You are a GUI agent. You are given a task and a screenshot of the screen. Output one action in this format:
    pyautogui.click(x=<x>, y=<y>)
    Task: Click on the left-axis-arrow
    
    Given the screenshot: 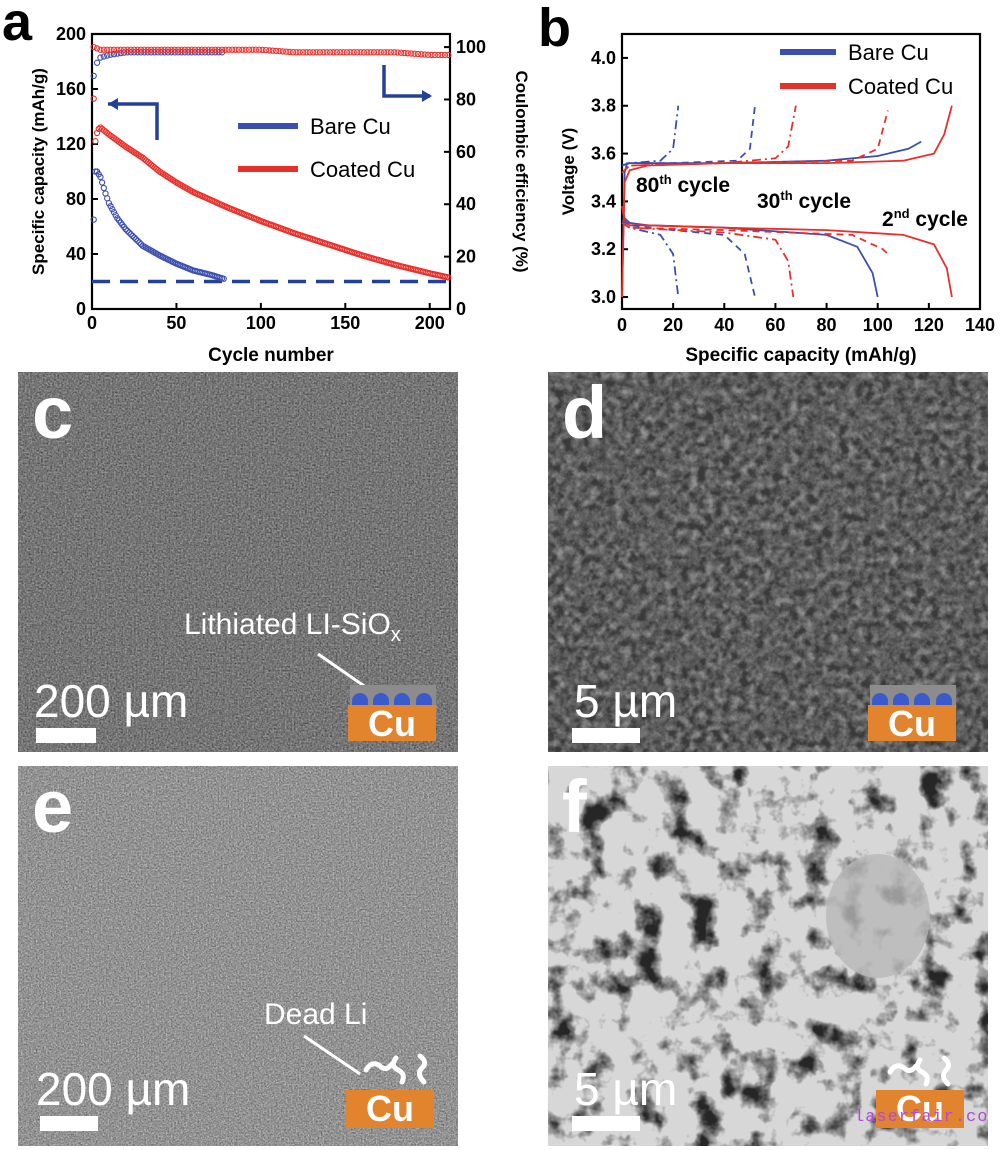 What is the action you would take?
    pyautogui.click(x=133, y=121)
    